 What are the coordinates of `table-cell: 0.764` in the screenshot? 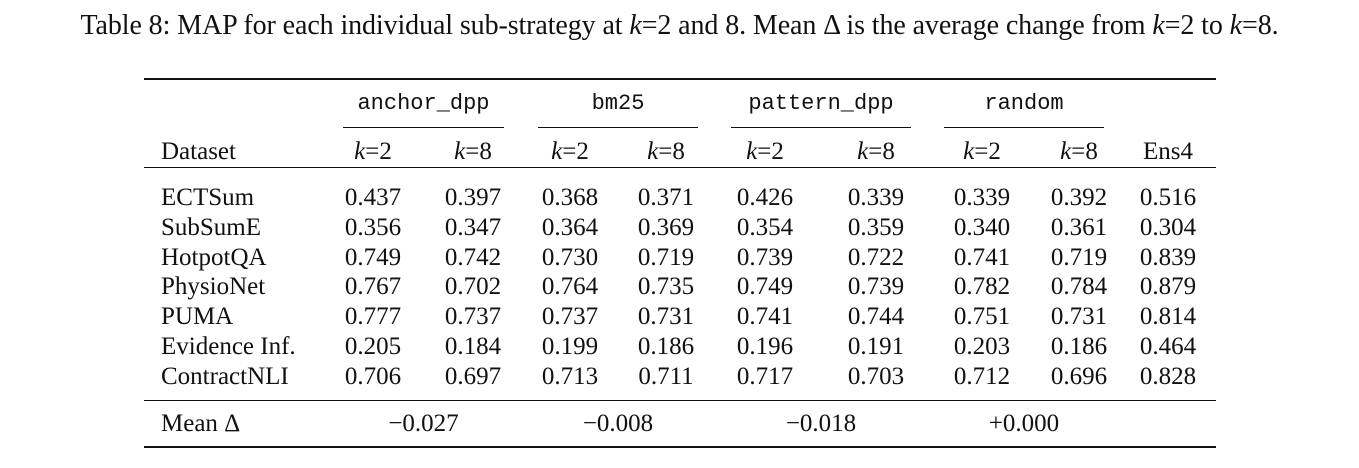 It's located at (570, 287).